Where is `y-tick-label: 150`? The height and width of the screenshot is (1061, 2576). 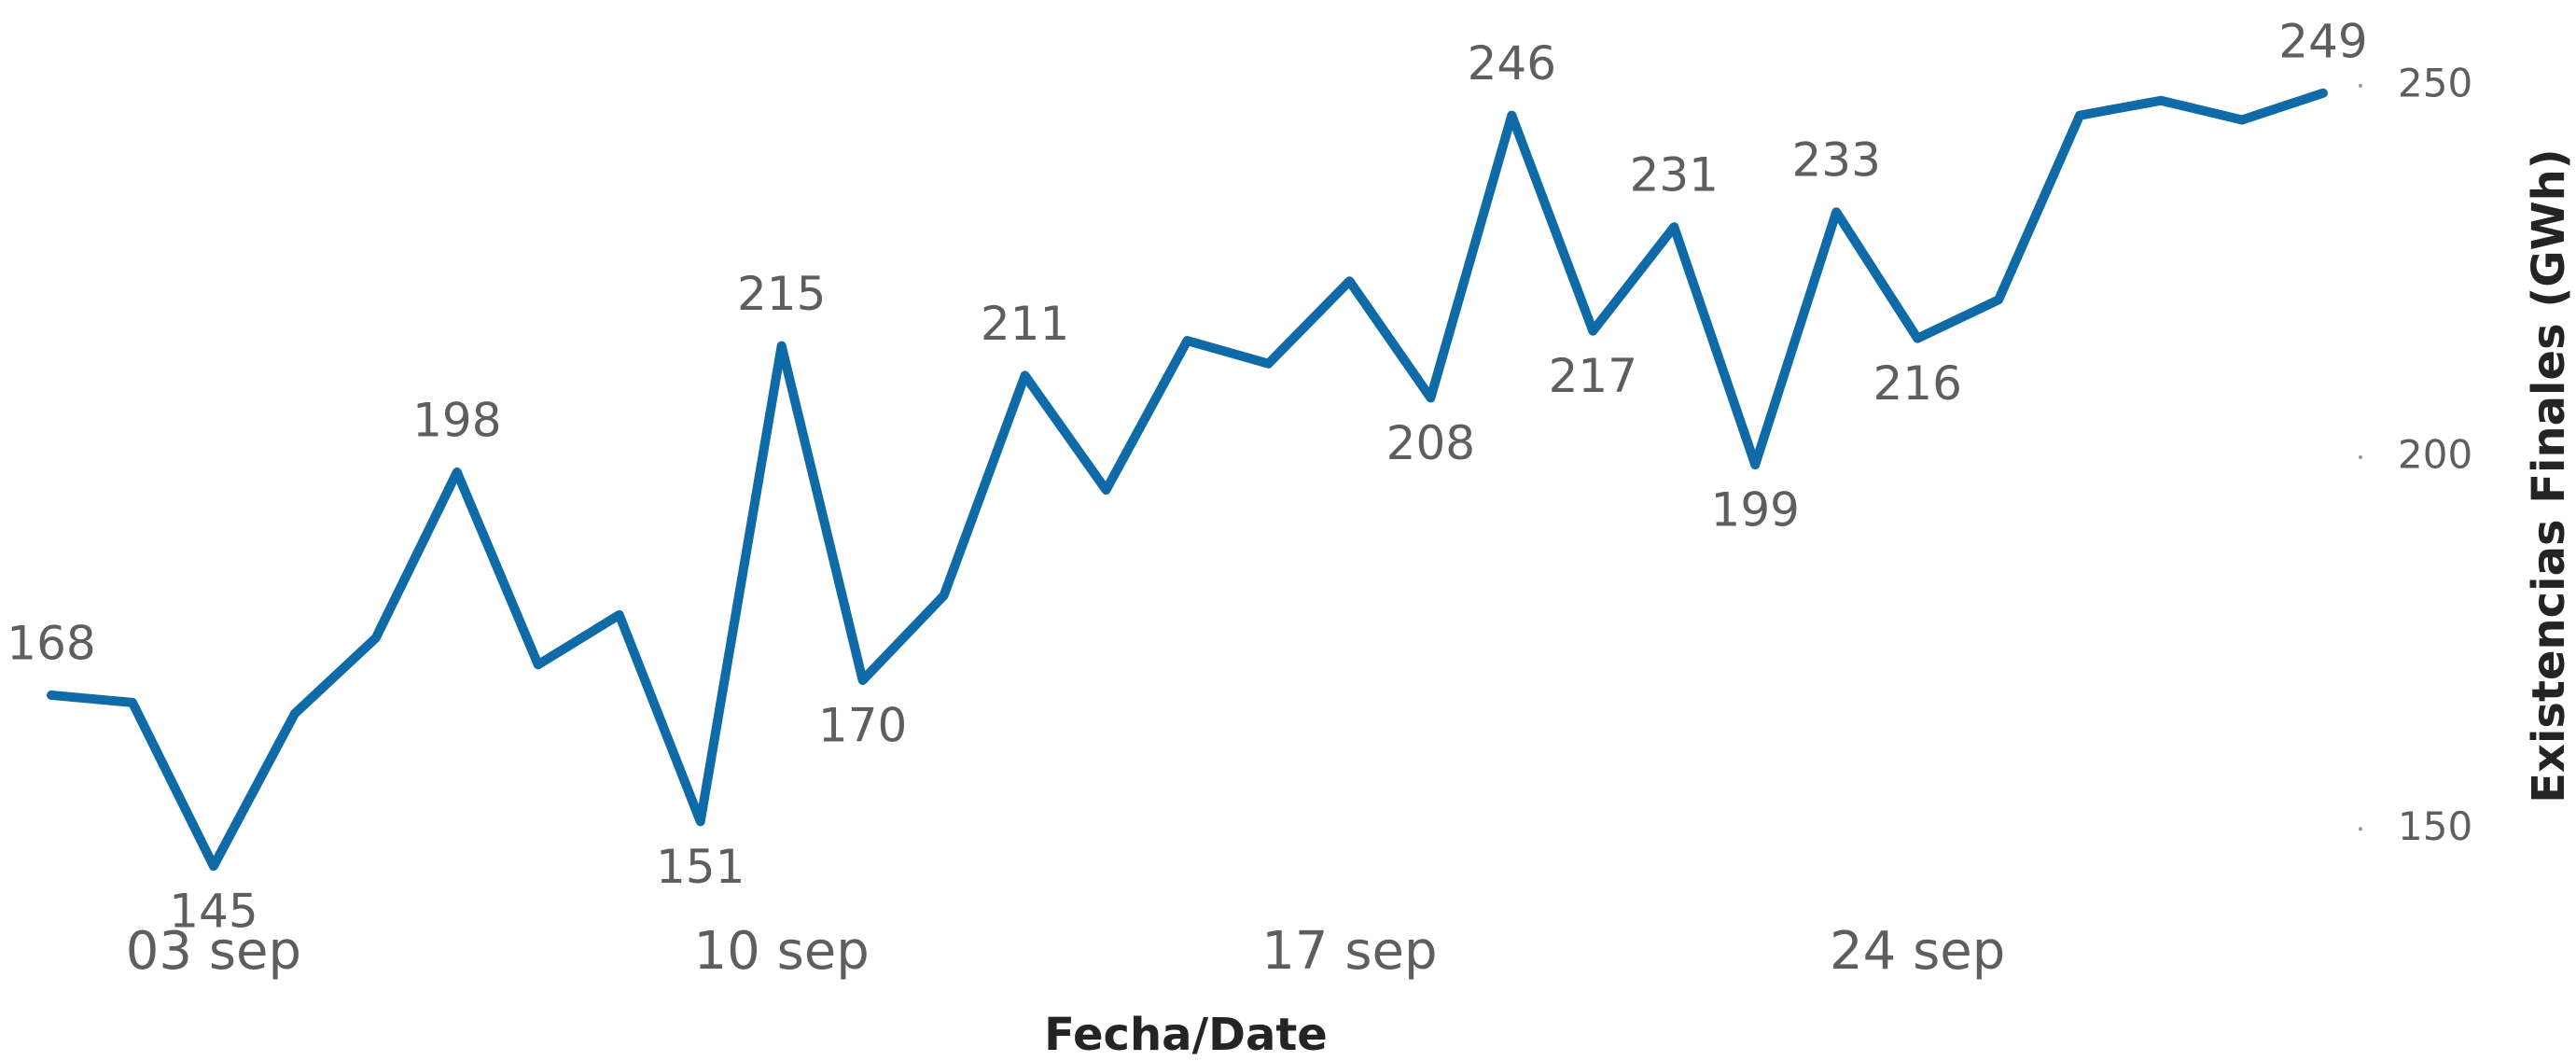
y-tick-label: 150 is located at coordinates (2435, 826).